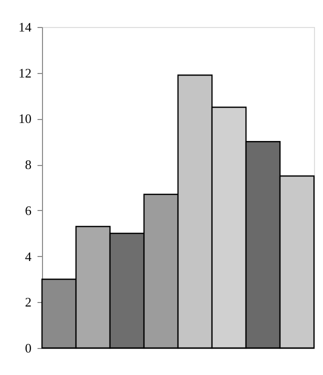  I want to click on y-tick-label: 14, so click(25, 27).